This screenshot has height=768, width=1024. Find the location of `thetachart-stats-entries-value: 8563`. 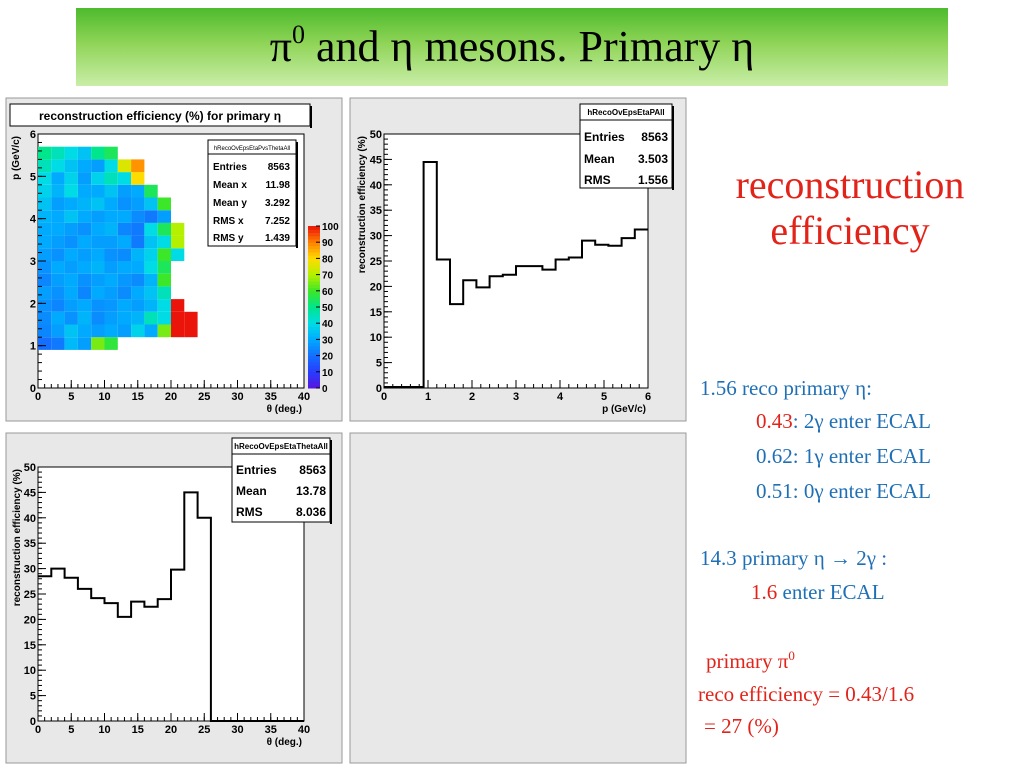

thetachart-stats-entries-value: 8563 is located at coordinates (312, 470).